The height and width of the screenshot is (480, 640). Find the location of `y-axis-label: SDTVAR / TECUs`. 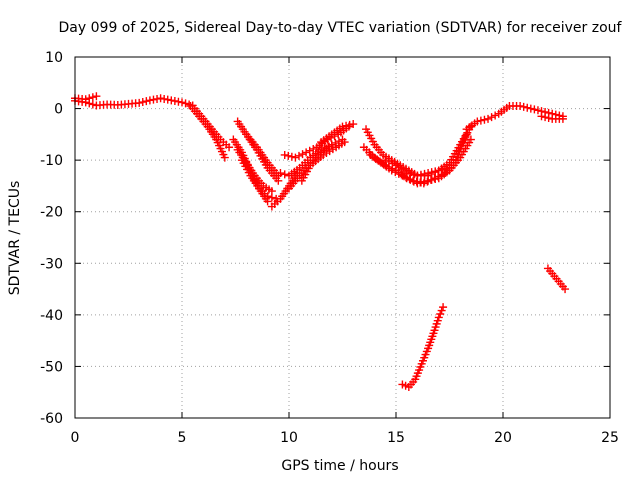

y-axis-label: SDTVAR / TECUs is located at coordinates (15, 238).